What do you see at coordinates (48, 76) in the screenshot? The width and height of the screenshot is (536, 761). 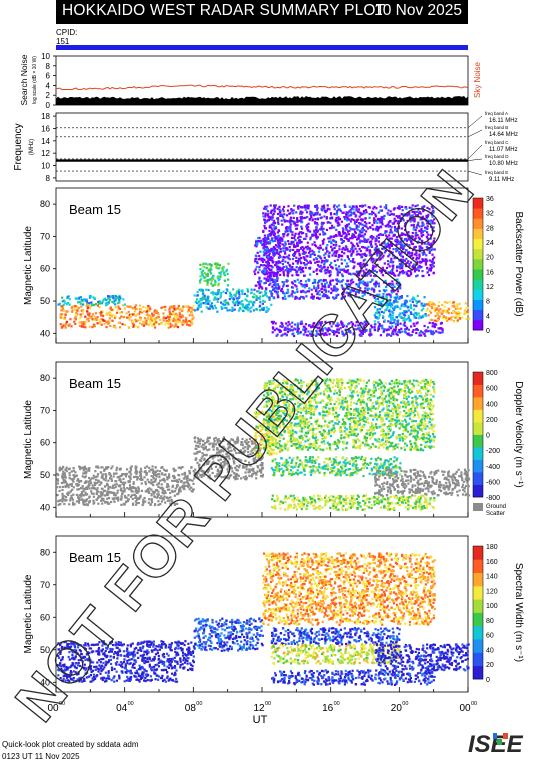 I see `noise-ytick-label: 6` at bounding box center [48, 76].